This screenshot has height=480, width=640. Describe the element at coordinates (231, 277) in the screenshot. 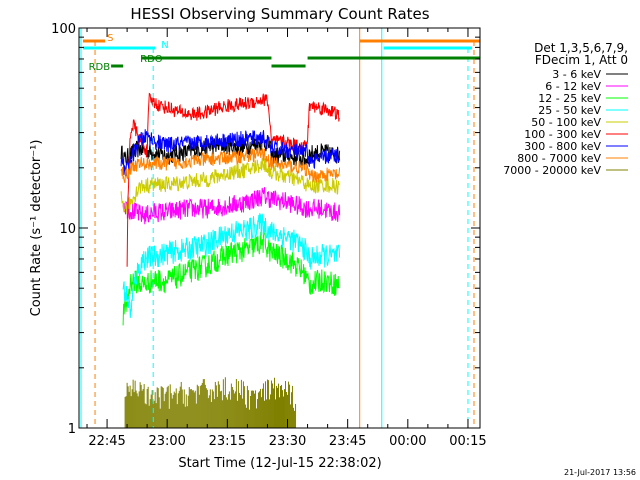

I see `series-line-12-25-kev` at that location.